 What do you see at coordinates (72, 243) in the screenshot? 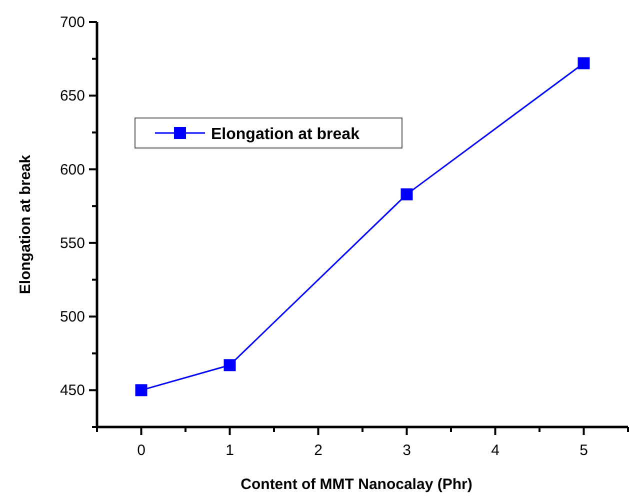
I see `y-tick-label: 550` at bounding box center [72, 243].